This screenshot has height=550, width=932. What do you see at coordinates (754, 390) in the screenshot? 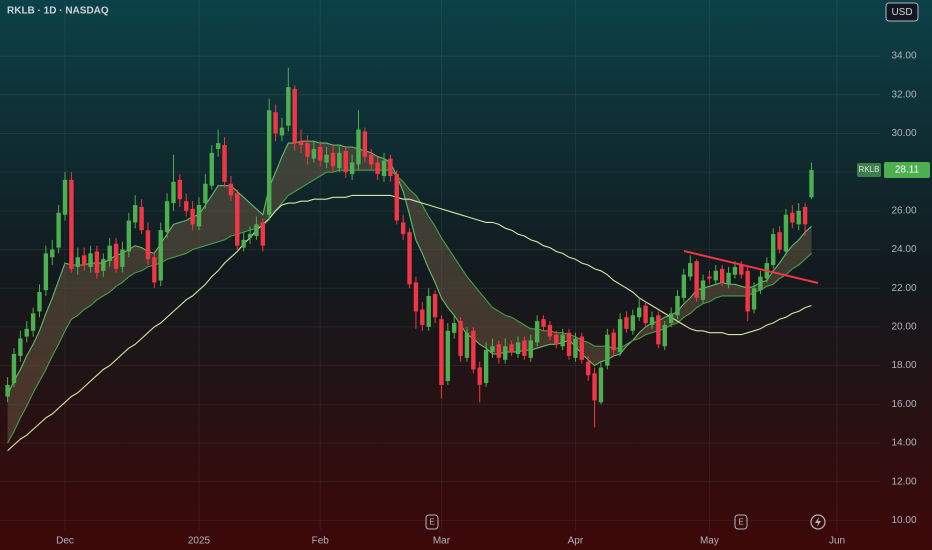
I see `overlay` at bounding box center [754, 390].